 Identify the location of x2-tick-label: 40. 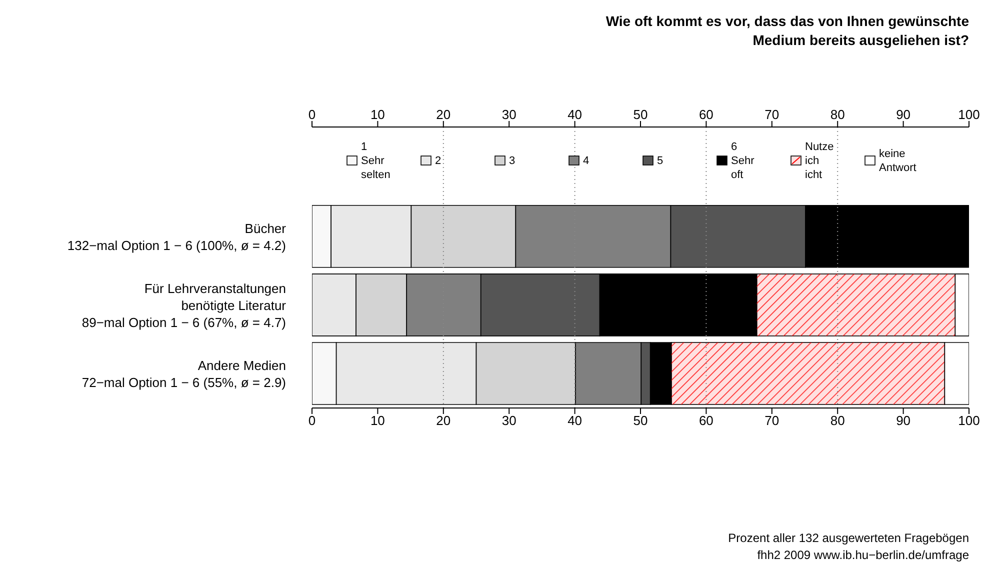
(575, 114).